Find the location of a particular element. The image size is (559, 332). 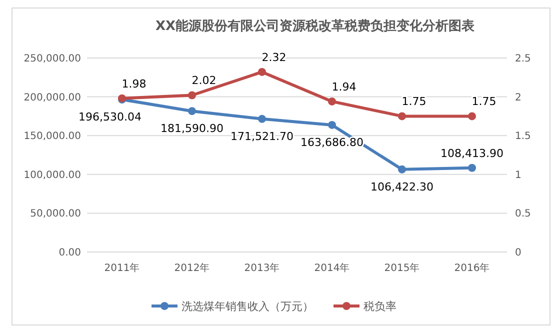

y2-tick-label: 1 is located at coordinates (518, 175).